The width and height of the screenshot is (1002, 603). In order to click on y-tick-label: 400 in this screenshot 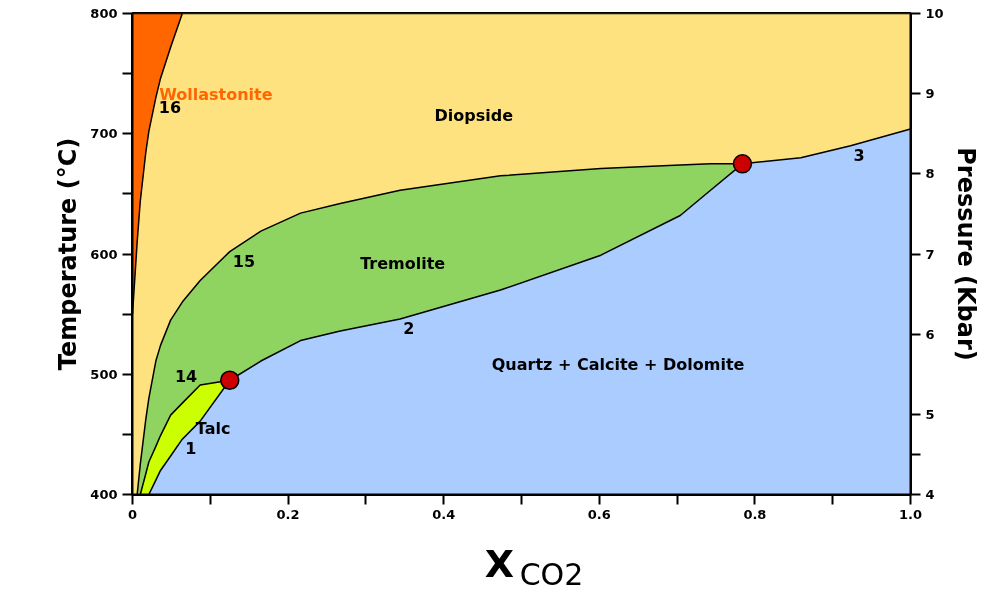, I will do `click(104, 494)`.